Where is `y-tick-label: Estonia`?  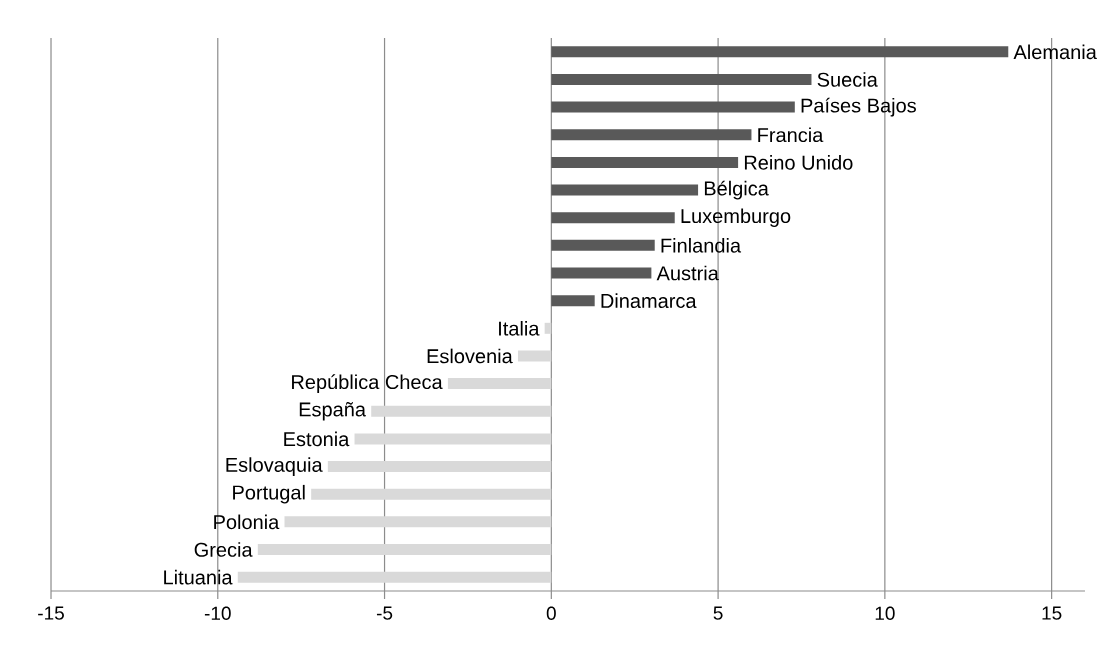 y-tick-label: Estonia is located at coordinates (317, 439).